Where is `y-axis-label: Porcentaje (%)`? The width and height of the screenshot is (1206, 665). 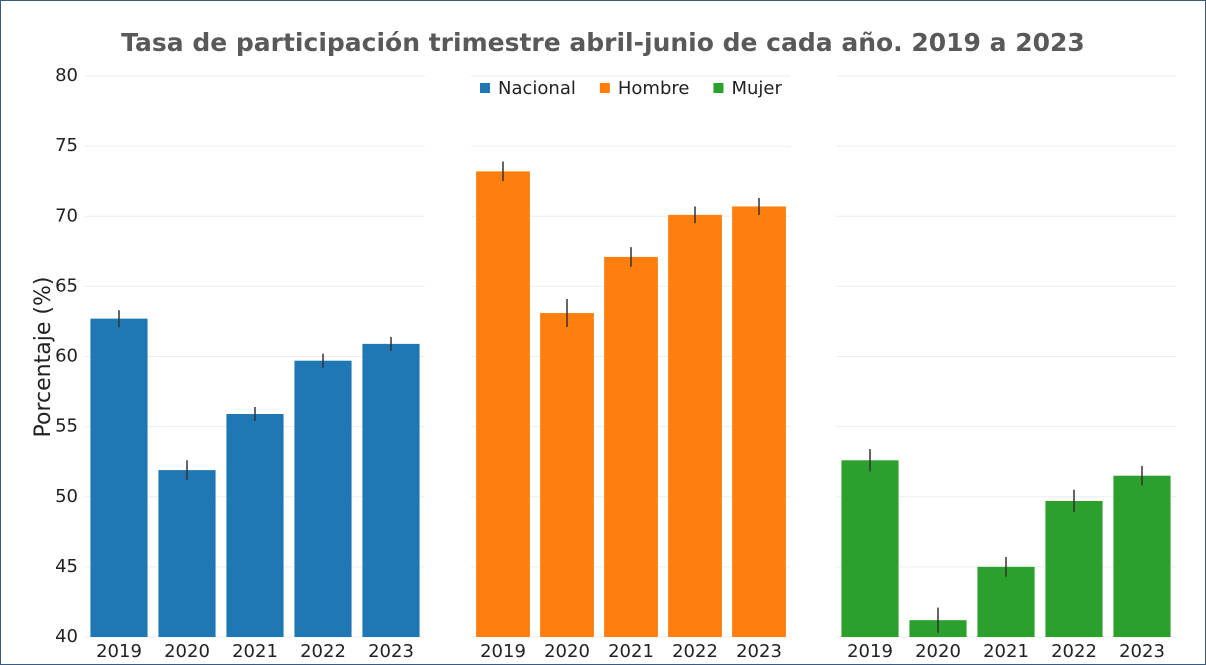 y-axis-label: Porcentaje (%) is located at coordinates (43, 357).